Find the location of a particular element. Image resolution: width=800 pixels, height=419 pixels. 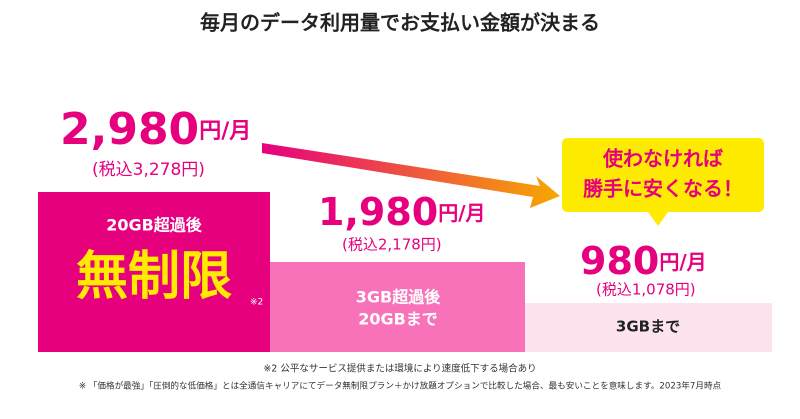

tier-label: 無制限 is located at coordinates (154, 277).